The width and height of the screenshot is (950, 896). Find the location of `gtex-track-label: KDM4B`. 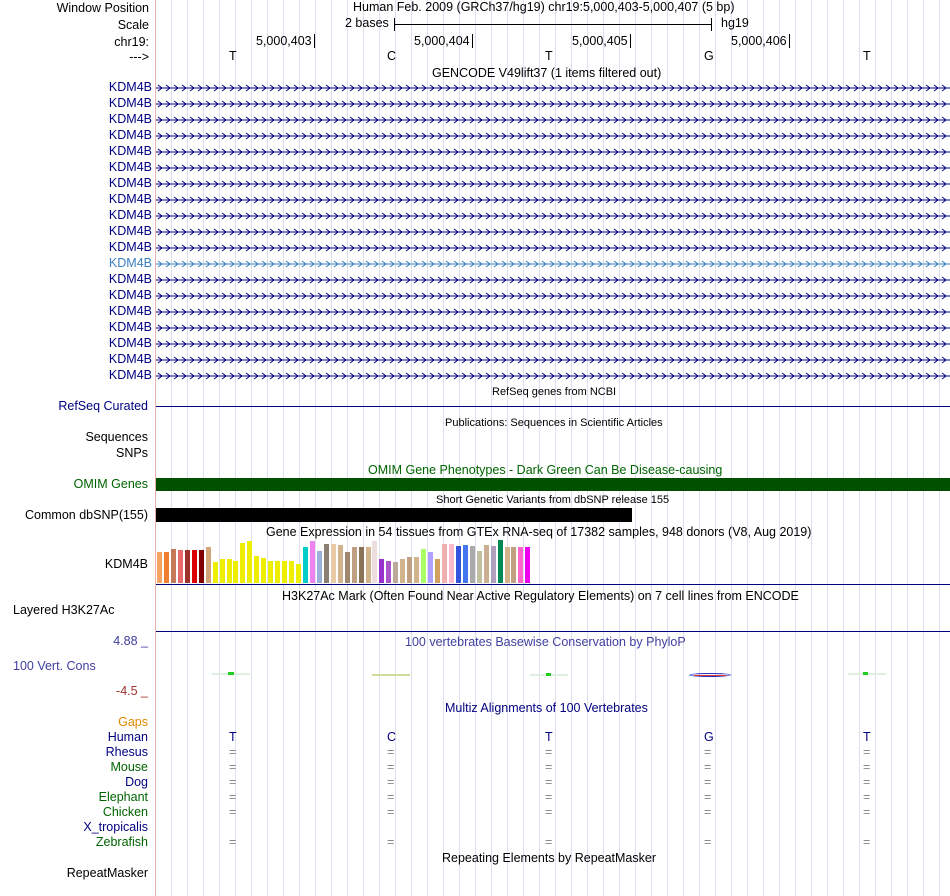

gtex-track-label: KDM4B is located at coordinates (126, 564).